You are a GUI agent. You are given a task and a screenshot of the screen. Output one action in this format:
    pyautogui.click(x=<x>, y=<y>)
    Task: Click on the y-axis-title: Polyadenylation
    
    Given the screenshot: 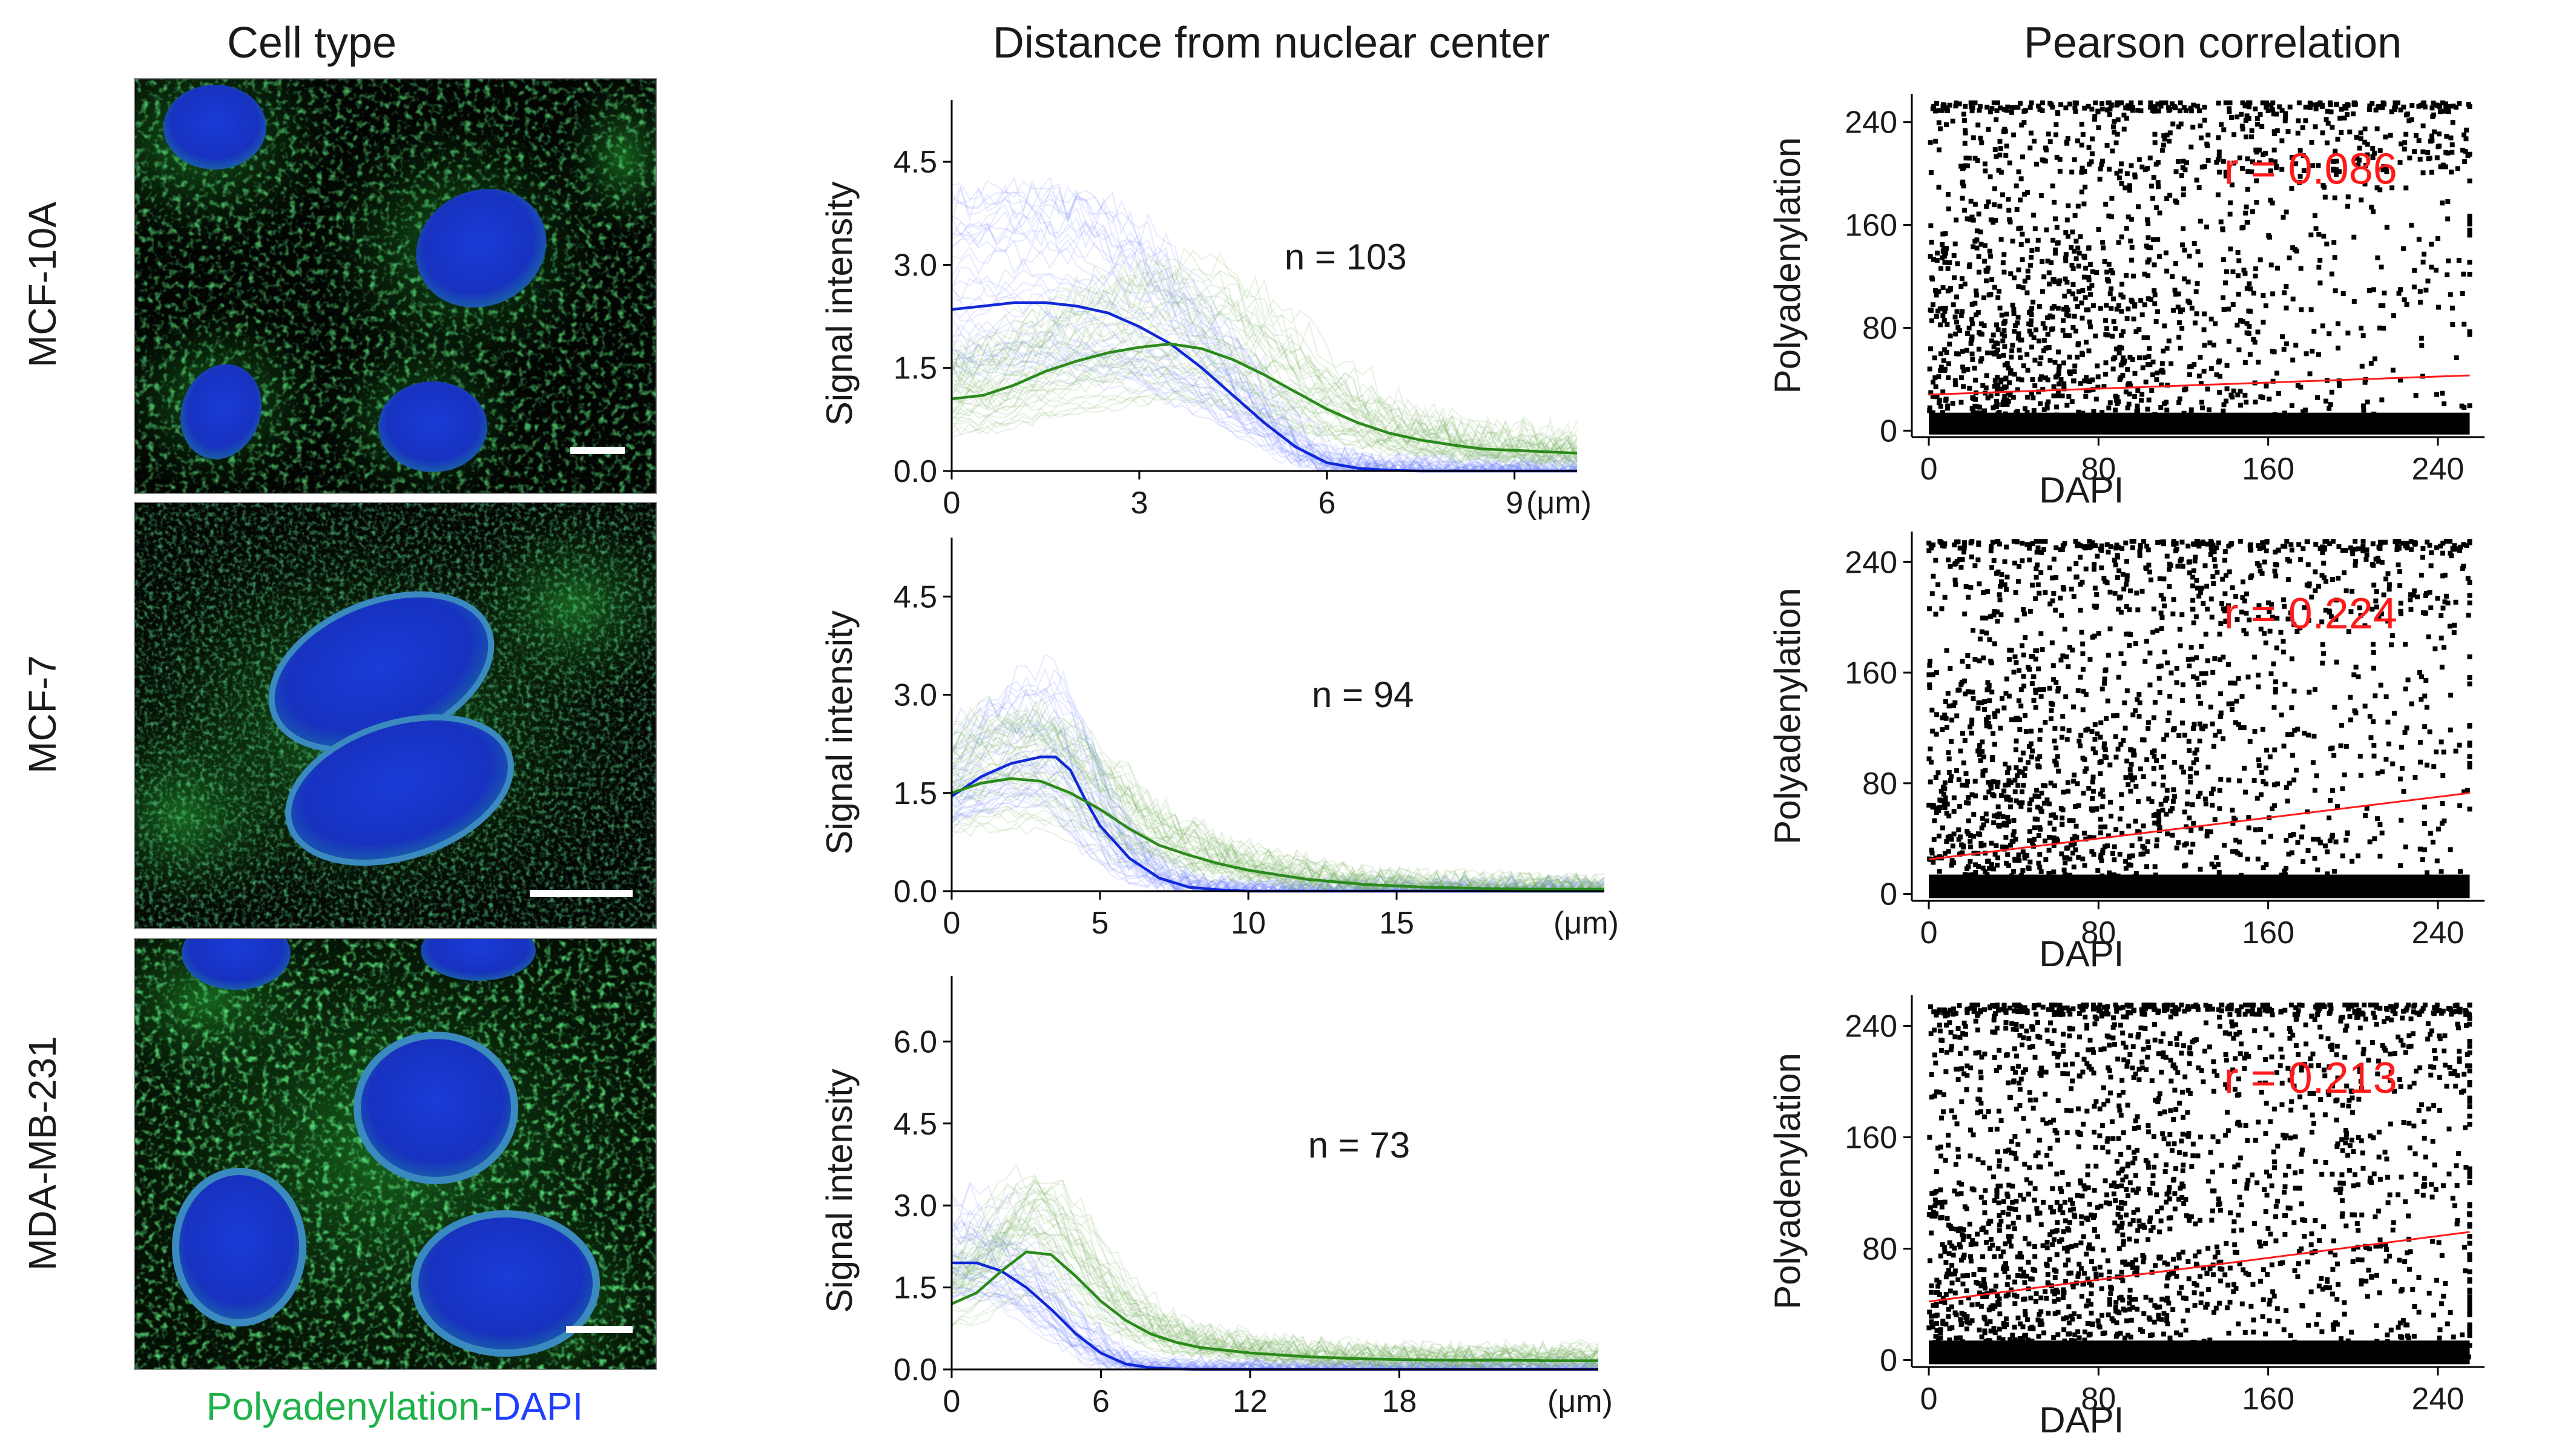 What is the action you would take?
    pyautogui.click(x=1787, y=265)
    